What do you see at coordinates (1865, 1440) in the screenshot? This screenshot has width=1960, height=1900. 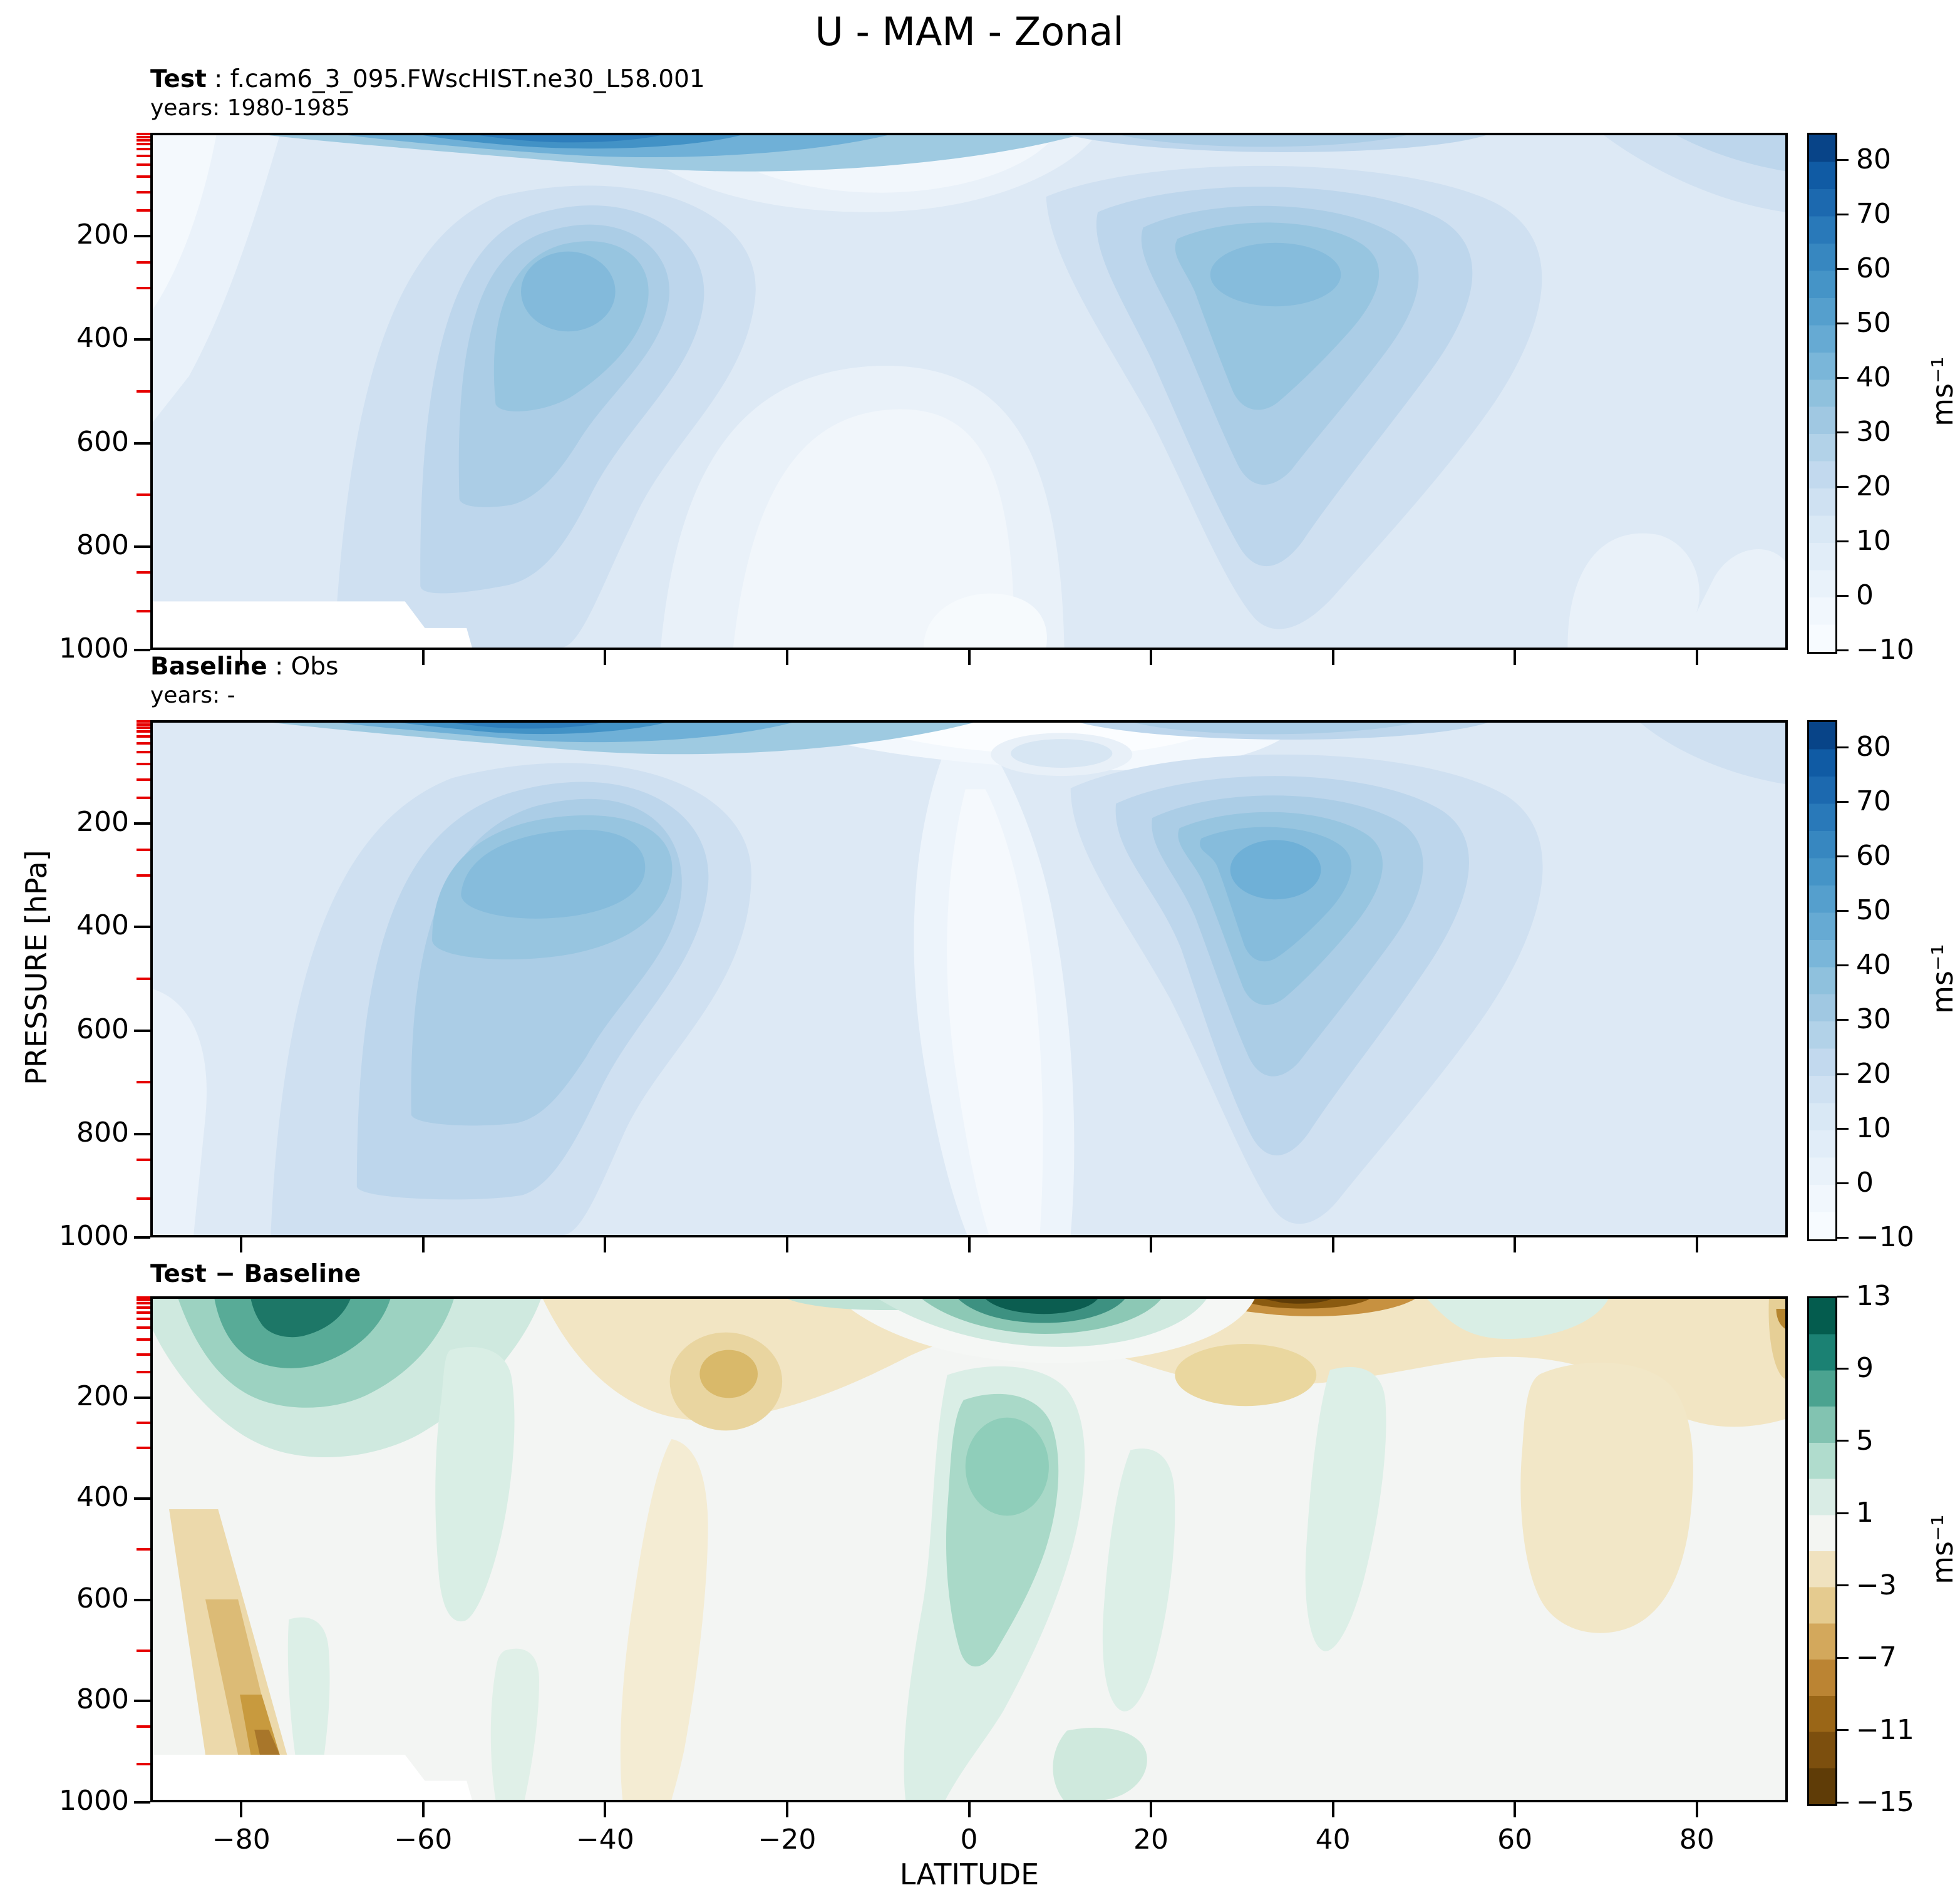 I see `colorbar-tick-label: 5` at bounding box center [1865, 1440].